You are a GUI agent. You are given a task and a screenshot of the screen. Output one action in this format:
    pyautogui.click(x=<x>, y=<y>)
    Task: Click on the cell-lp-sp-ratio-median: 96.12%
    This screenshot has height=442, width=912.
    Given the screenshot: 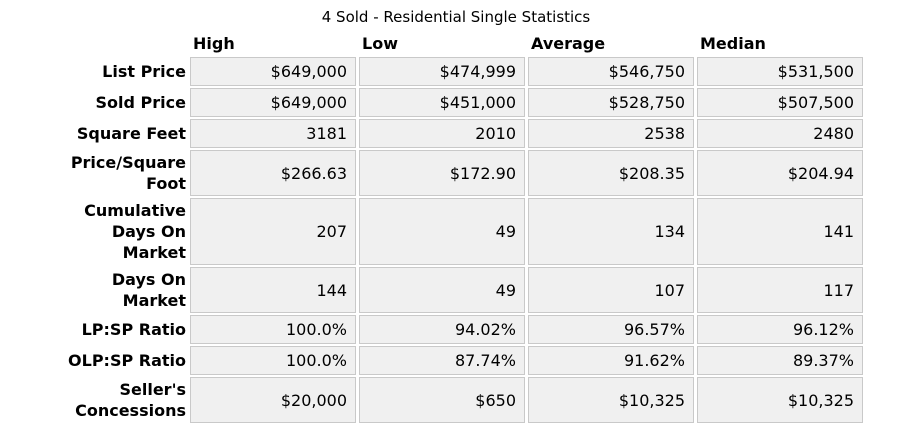 What is the action you would take?
    pyautogui.click(x=780, y=329)
    